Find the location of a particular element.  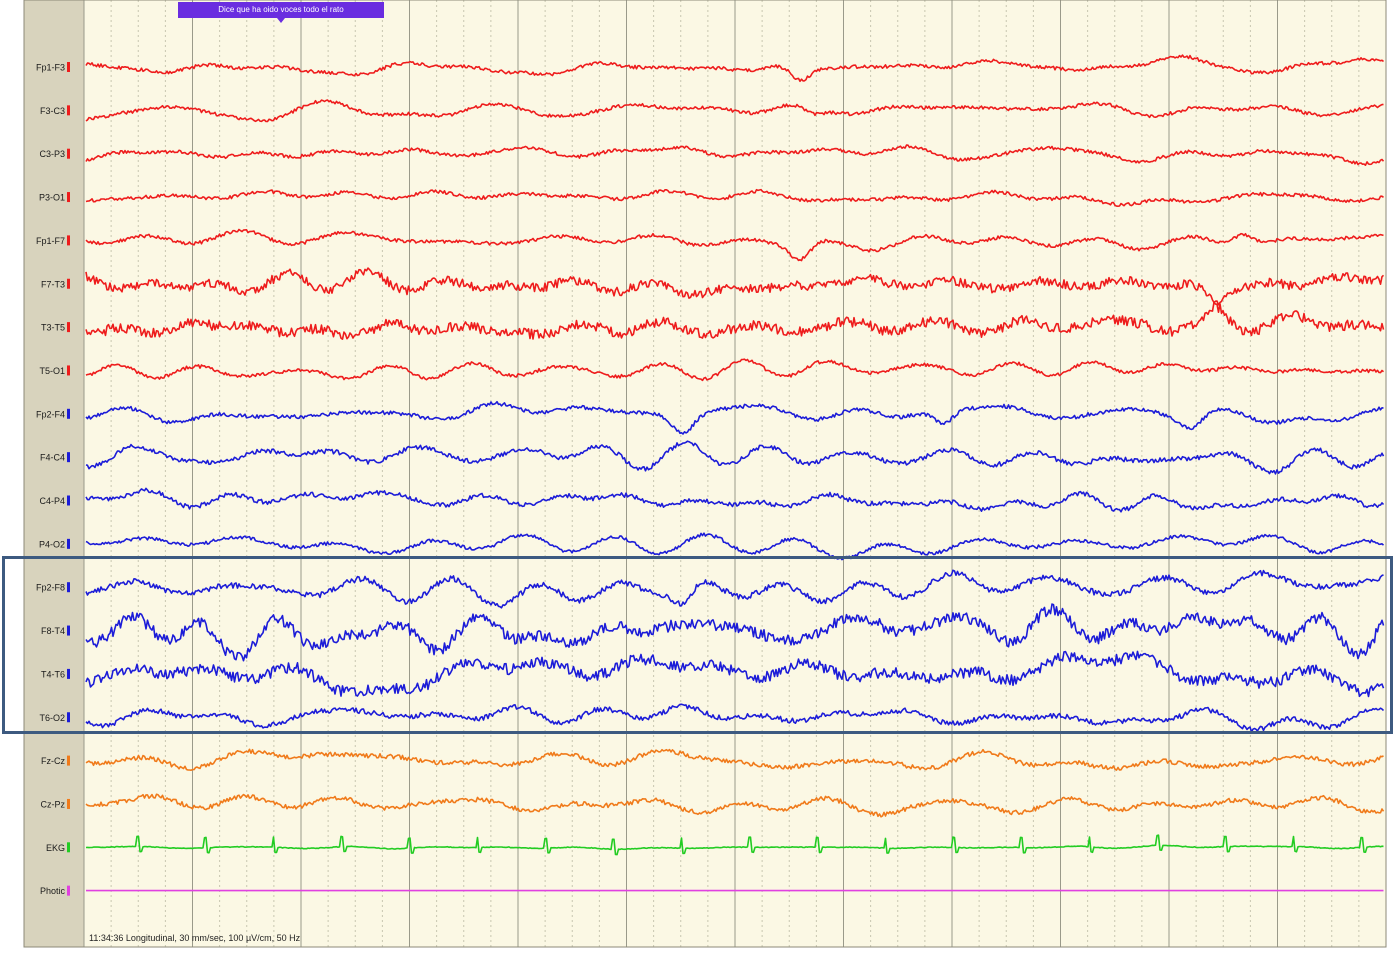

annotation-flag: Dice que ha oido voces todo el rato is located at coordinates (281, 10).